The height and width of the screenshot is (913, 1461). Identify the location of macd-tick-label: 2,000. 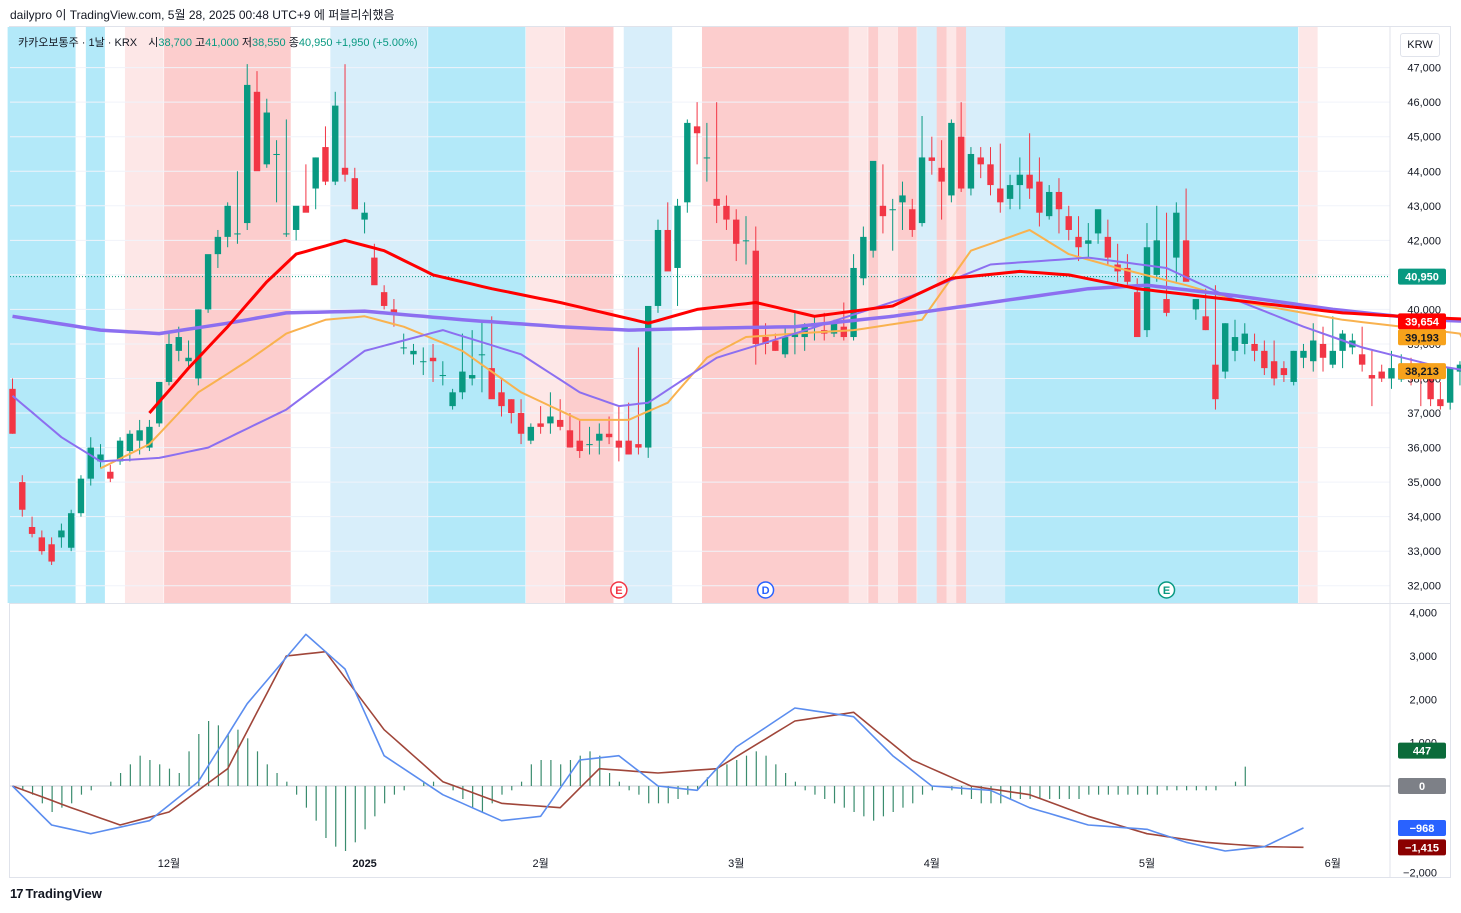
(1423, 700).